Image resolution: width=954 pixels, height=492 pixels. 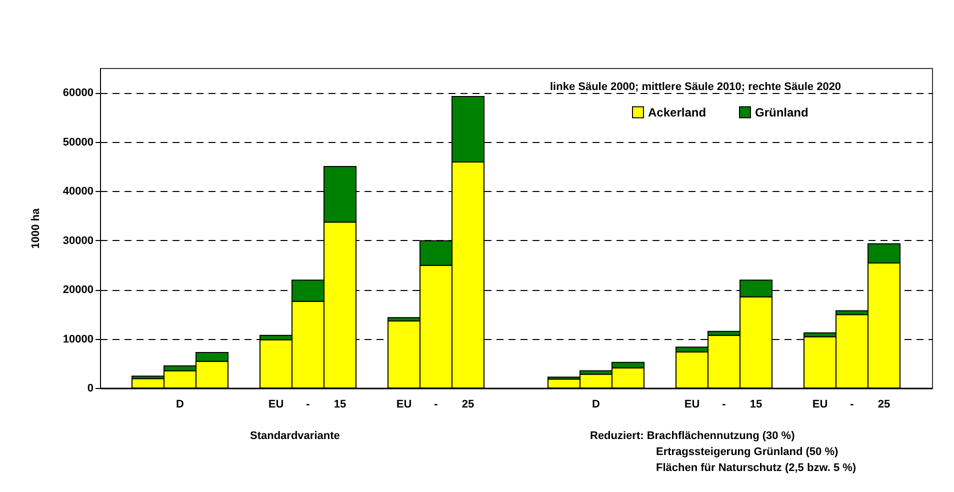 What do you see at coordinates (78, 290) in the screenshot?
I see `y-tick-label: 20000` at bounding box center [78, 290].